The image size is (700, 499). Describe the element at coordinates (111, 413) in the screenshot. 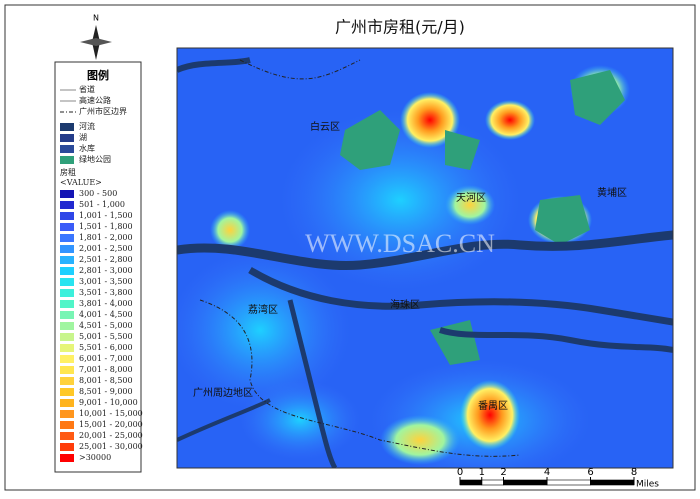

I see `legend-label: 10,001 - 15,000` at that location.